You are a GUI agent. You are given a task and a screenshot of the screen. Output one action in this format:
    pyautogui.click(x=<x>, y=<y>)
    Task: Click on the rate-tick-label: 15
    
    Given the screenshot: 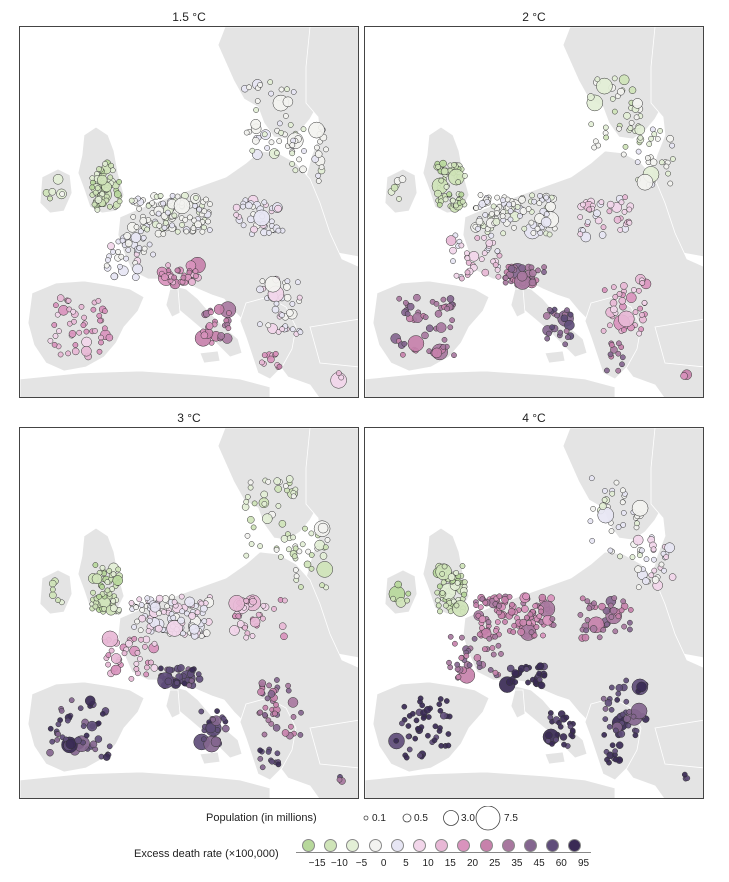 What is the action you would take?
    pyautogui.click(x=450, y=863)
    